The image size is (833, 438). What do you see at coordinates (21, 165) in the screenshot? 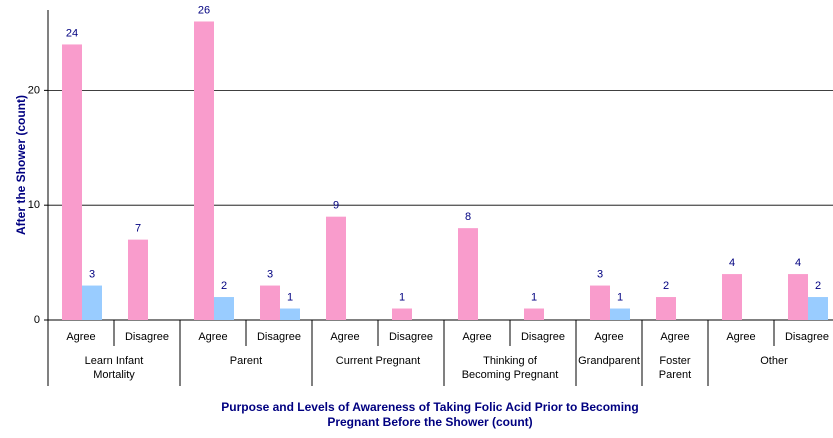
I see `y-axis-label: After the Shower (count)` at bounding box center [21, 165].